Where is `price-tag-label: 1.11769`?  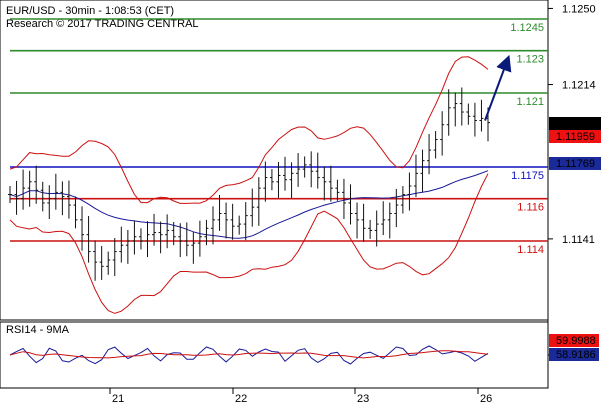
price-tag-label: 1.11769 is located at coordinates (575, 164).